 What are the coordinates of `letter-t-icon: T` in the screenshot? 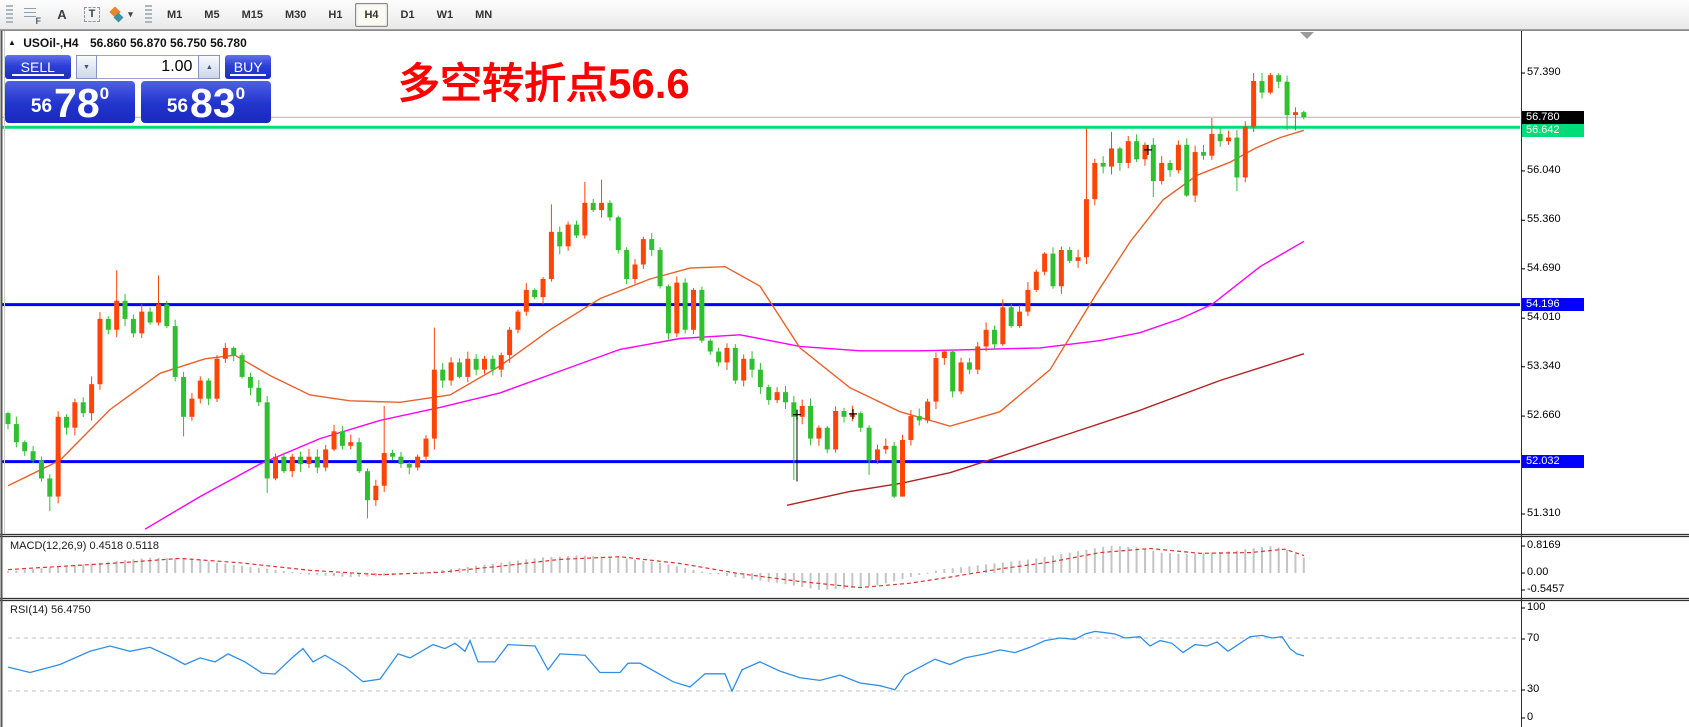 It's located at (92, 14).